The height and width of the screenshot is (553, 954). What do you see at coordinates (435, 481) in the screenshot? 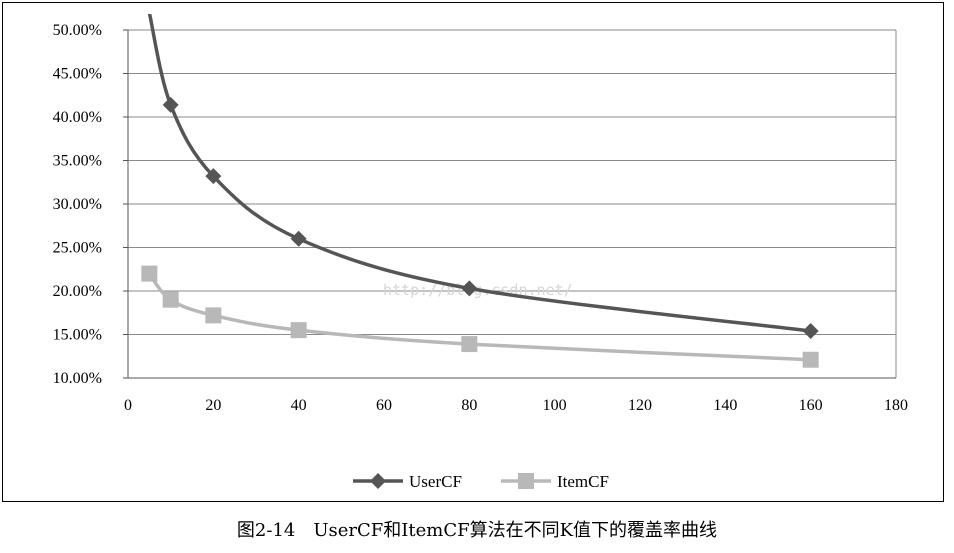
I see `legend-label-usercf: UserCF` at bounding box center [435, 481].